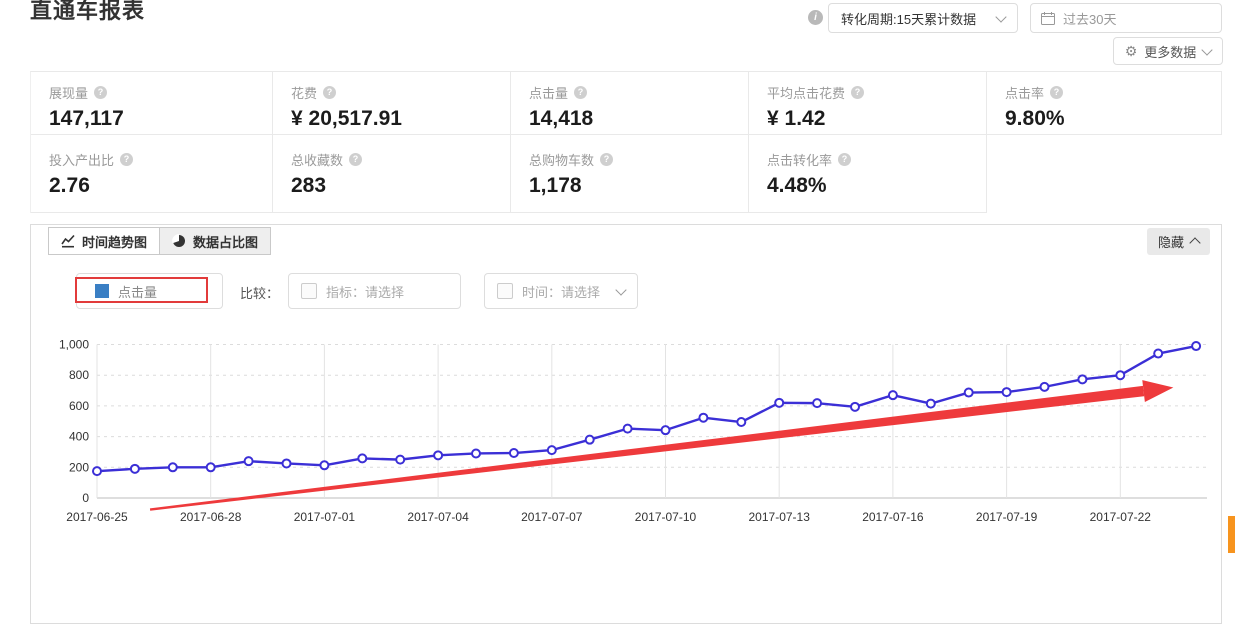 The image size is (1235, 624). I want to click on svg-text: 400, so click(79, 437).